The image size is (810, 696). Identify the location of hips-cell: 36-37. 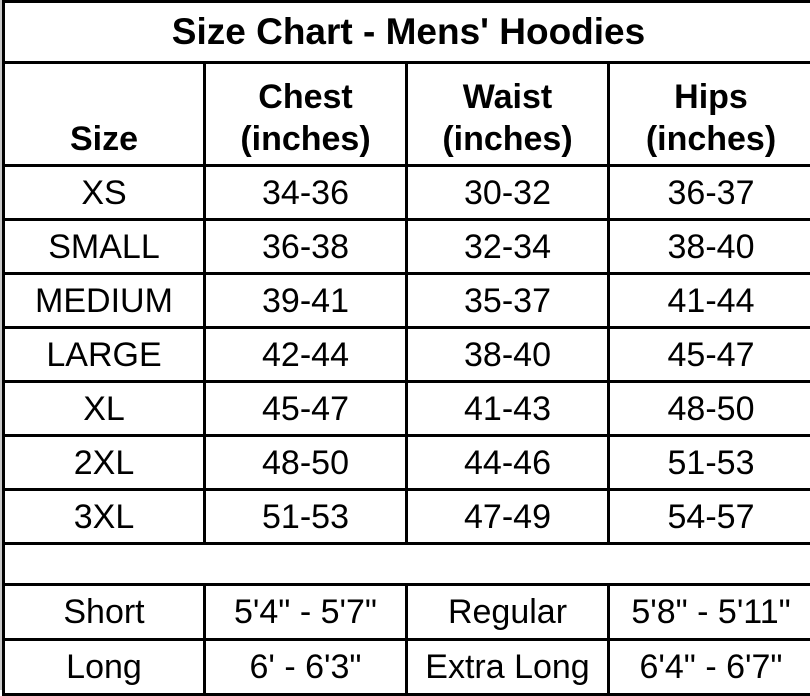
(709, 193).